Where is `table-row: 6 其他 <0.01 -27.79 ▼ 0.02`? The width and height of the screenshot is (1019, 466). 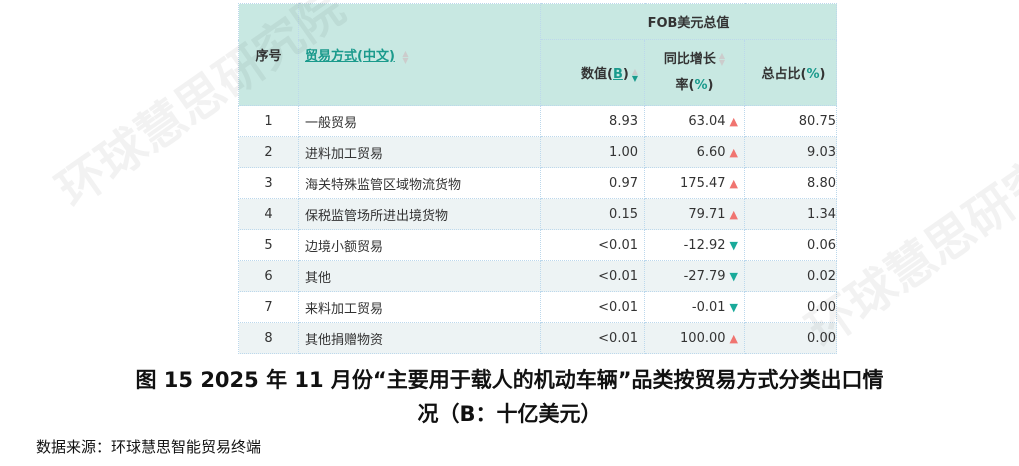
table-row: 6 其他 <0.01 -27.79 ▼ 0.02 is located at coordinates (537, 276).